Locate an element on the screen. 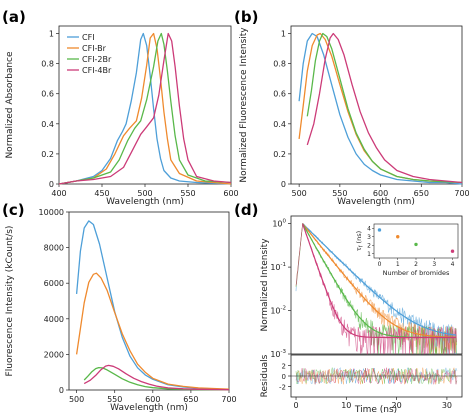 This screenshot has width=474, height=417. panel-c-xtick-label: 550 is located at coordinates (114, 399).